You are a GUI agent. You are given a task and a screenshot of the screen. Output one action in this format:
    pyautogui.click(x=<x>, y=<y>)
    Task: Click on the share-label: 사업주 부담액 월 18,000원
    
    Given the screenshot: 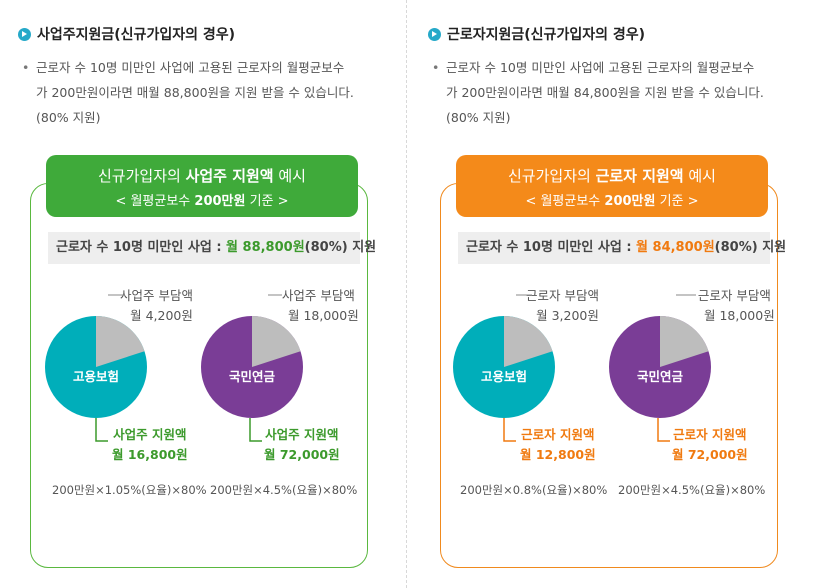 What is the action you would take?
    pyautogui.click(x=318, y=306)
    